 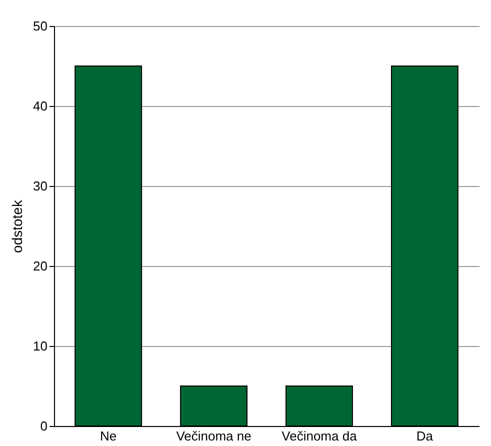 What do you see at coordinates (425, 436) in the screenshot?
I see `x-tick-label: Da` at bounding box center [425, 436].